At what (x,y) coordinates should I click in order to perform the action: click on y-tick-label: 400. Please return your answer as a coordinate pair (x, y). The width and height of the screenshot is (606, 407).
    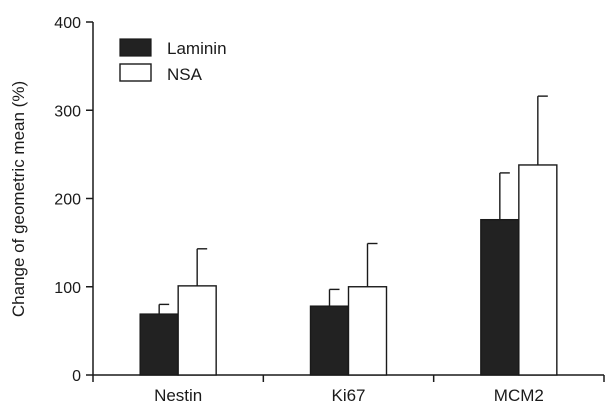
    Looking at the image, I should click on (67, 23).